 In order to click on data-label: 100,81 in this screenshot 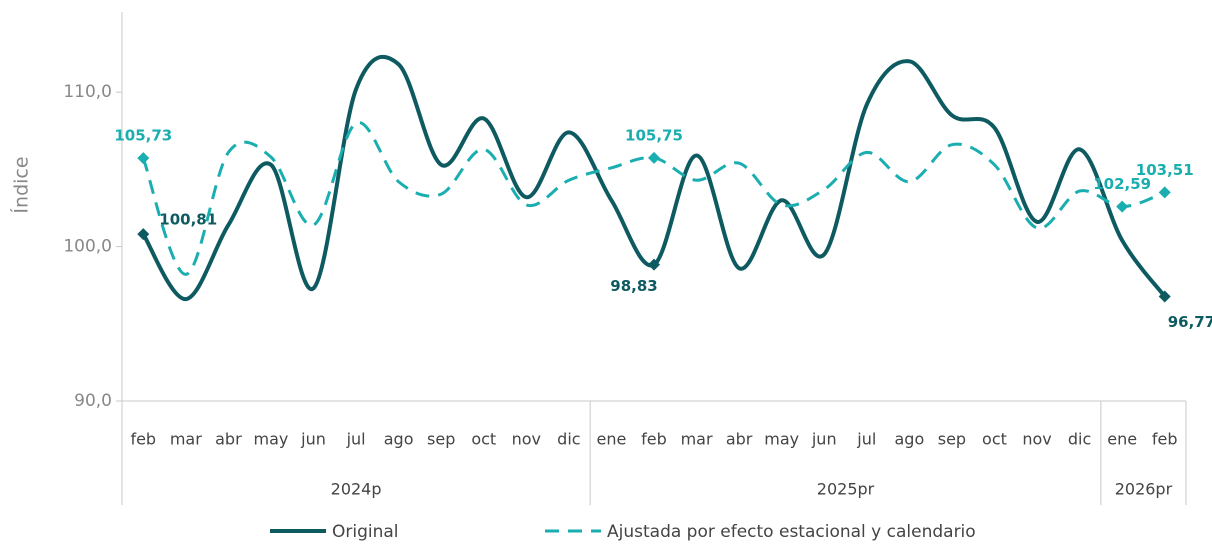, I will do `click(188, 220)`.